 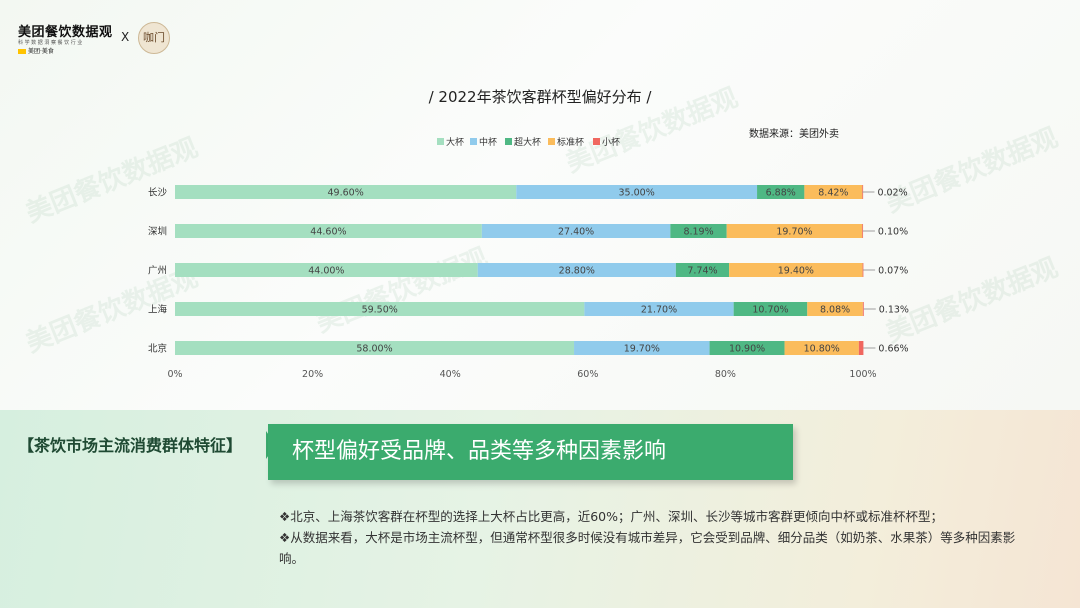 What do you see at coordinates (50, 43) in the screenshot?
I see `logo-subtitle: 科 学 数 据 洞 察 餐 饮 行 业` at bounding box center [50, 43].